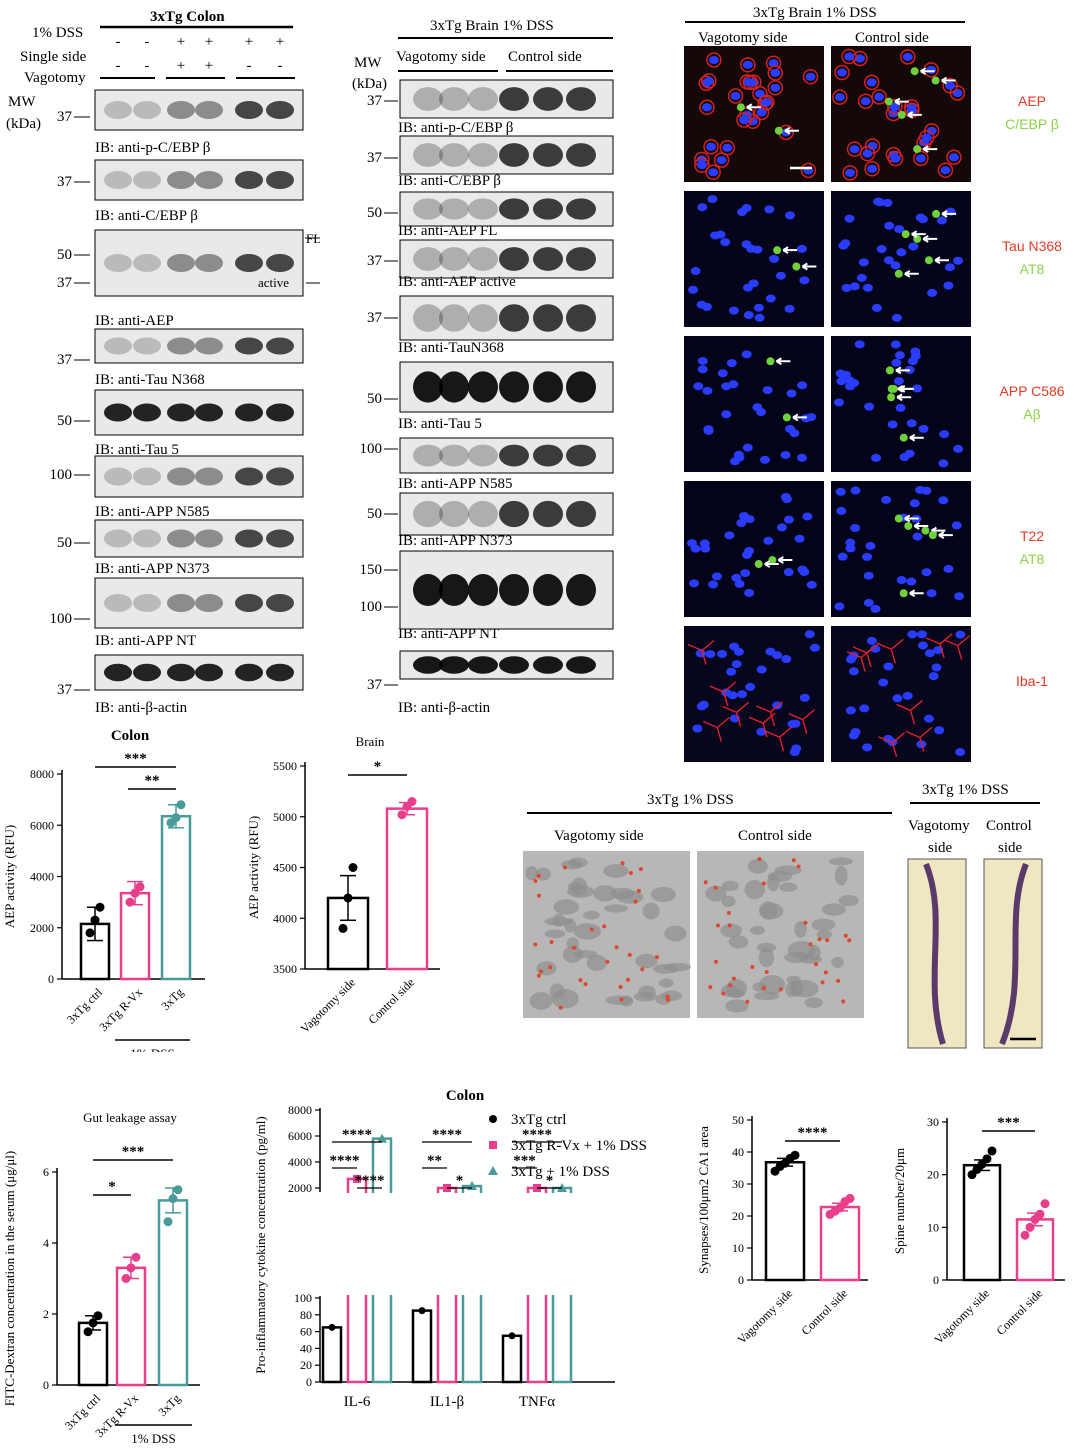 The width and height of the screenshot is (1080, 1450). Describe the element at coordinates (313, 238) in the screenshot. I see `fl-arrow-label: FL` at that location.